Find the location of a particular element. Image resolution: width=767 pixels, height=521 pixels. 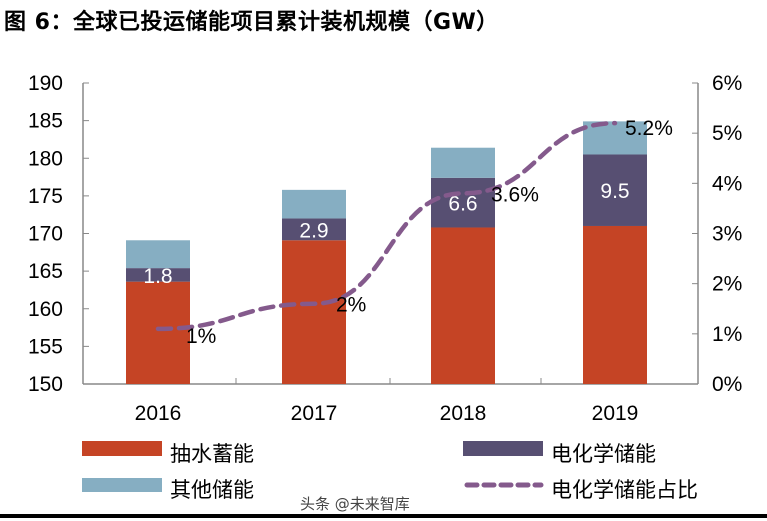

bar-data-label: 1.8 is located at coordinates (157, 276).